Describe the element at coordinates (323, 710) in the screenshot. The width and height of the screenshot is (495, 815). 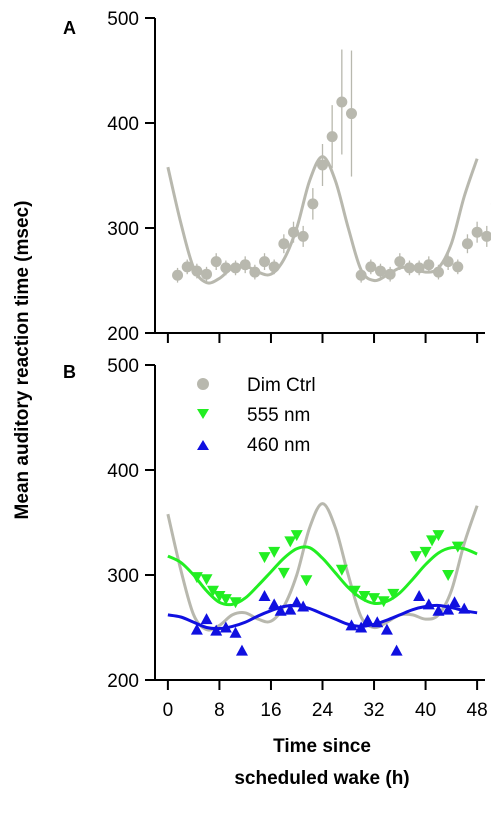
I see `x-tick-label: 24` at that location.